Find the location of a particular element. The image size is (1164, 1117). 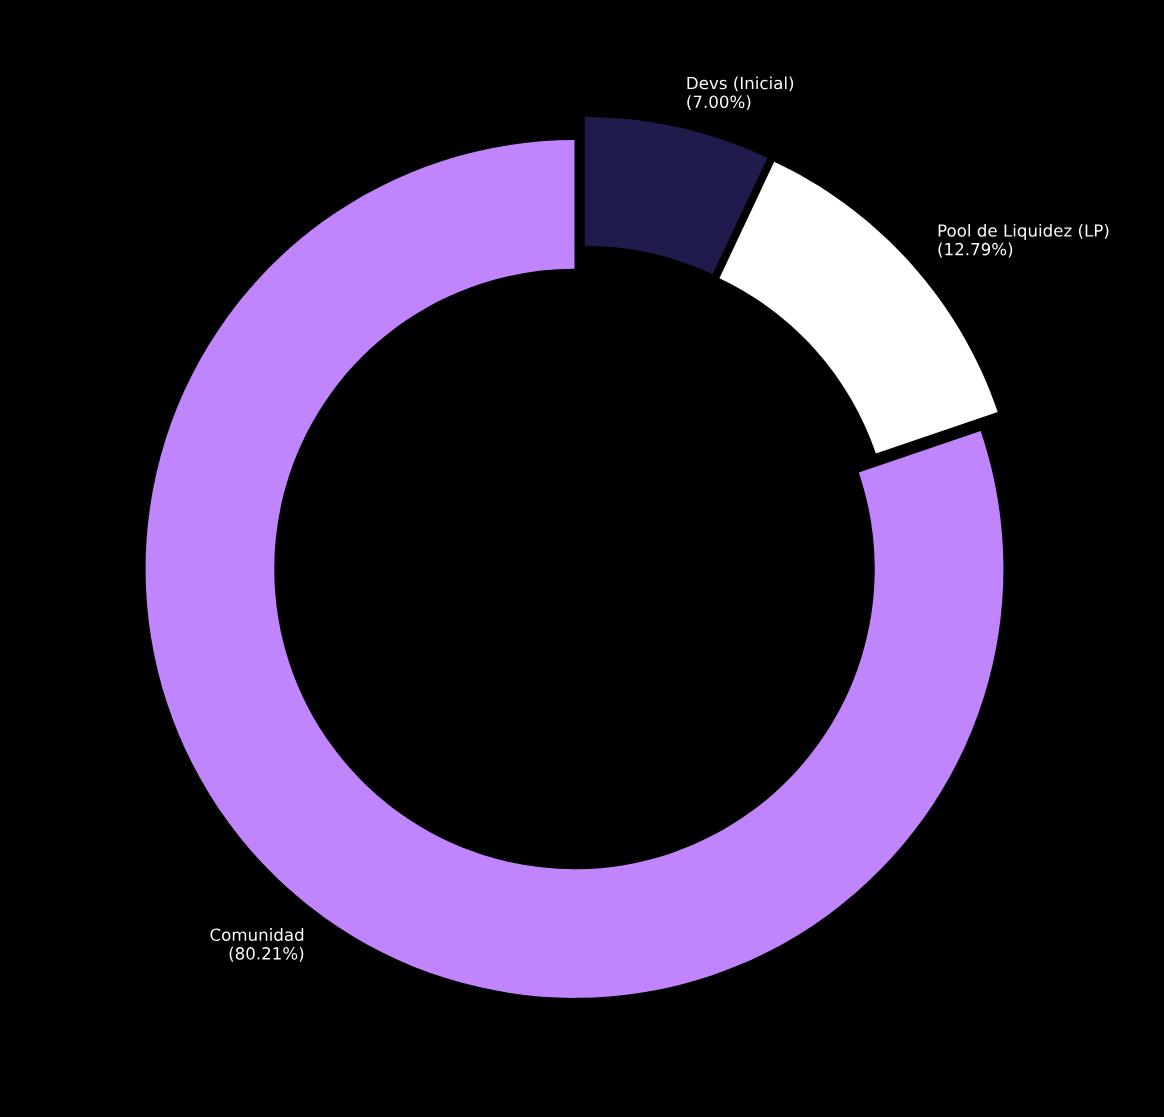

data-label: (80.21%) is located at coordinates (266, 954).